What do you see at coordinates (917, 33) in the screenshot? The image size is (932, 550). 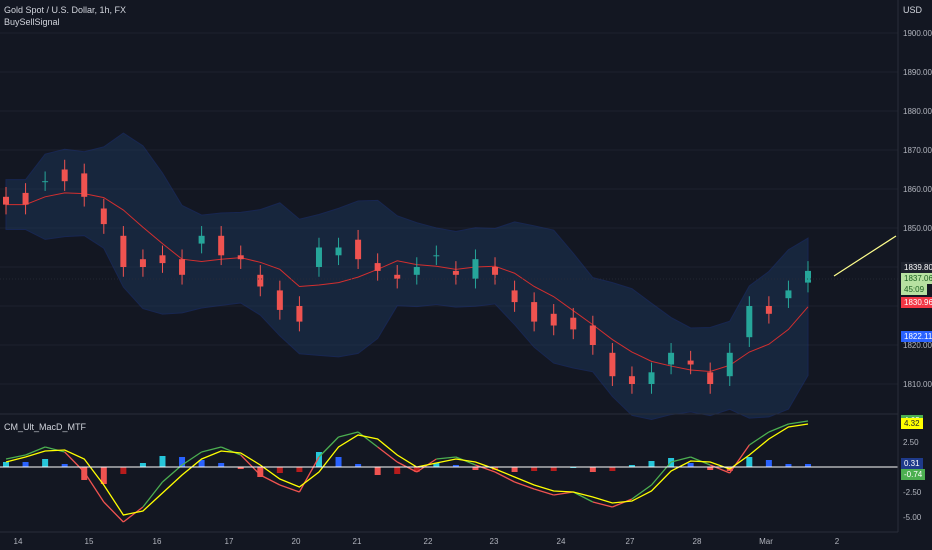 I see `price-tick-label: 1900.00` at bounding box center [917, 33].